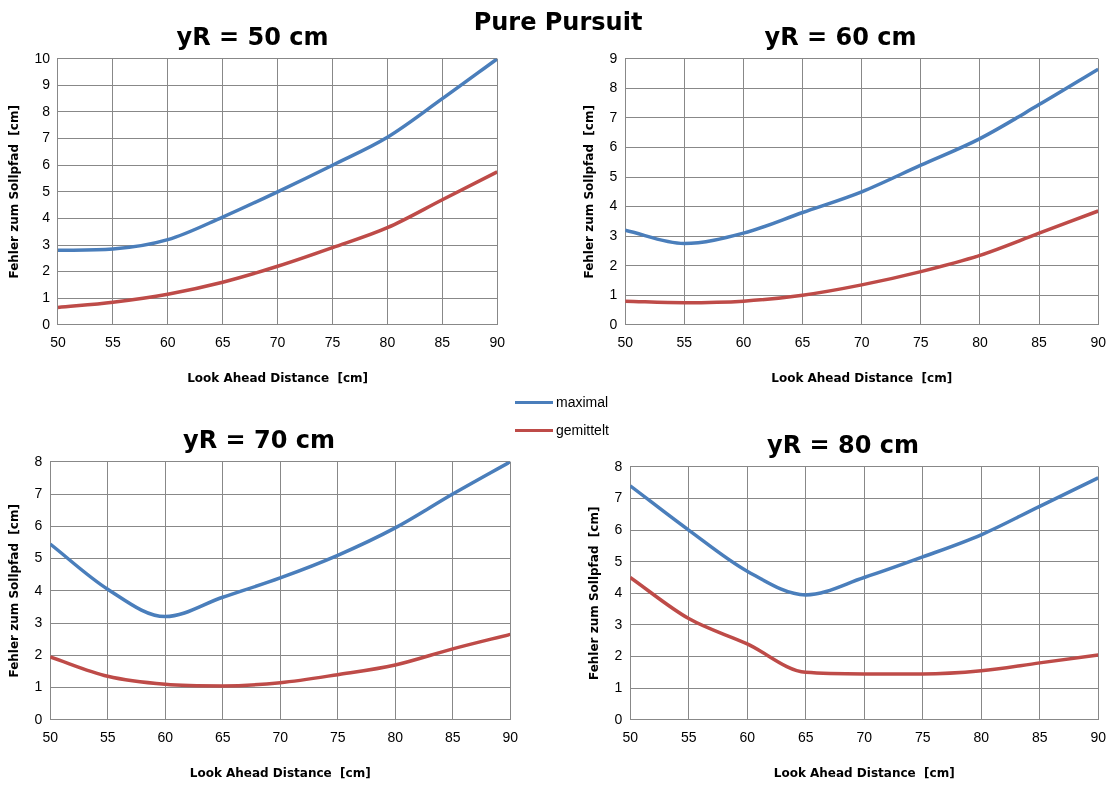 The height and width of the screenshot is (785, 1116). What do you see at coordinates (558, 22) in the screenshot?
I see `text: Pure Pursuit` at bounding box center [558, 22].